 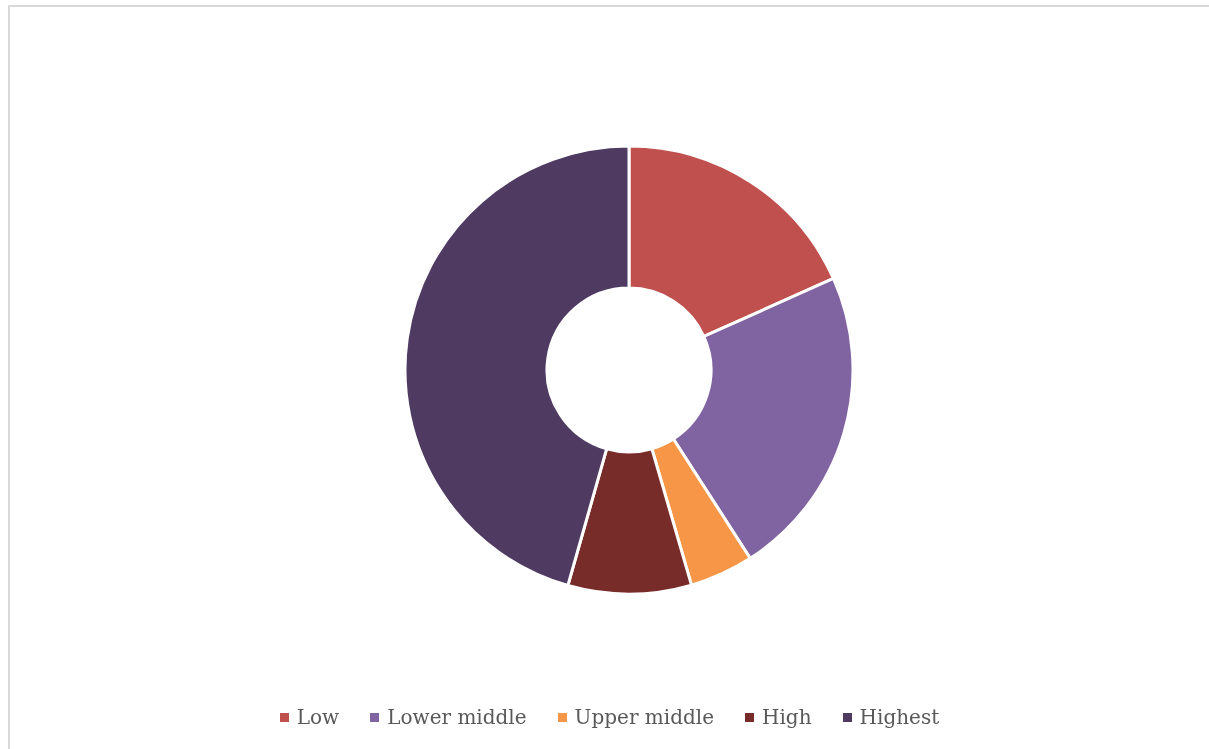 What do you see at coordinates (644, 717) in the screenshot?
I see `legend-label: Upper middle` at bounding box center [644, 717].